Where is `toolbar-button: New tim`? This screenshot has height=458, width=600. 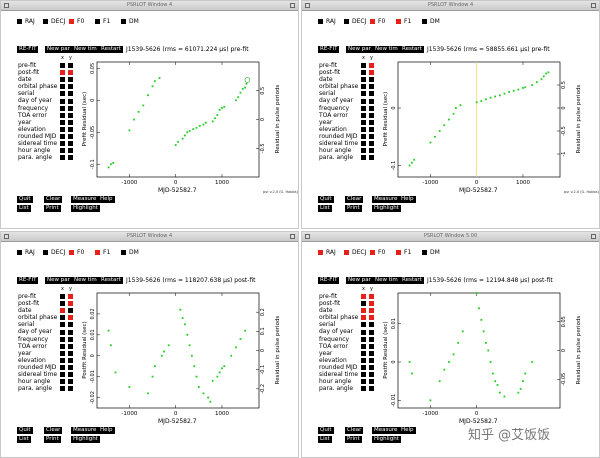 toolbar-button: New tim is located at coordinates (85, 49).